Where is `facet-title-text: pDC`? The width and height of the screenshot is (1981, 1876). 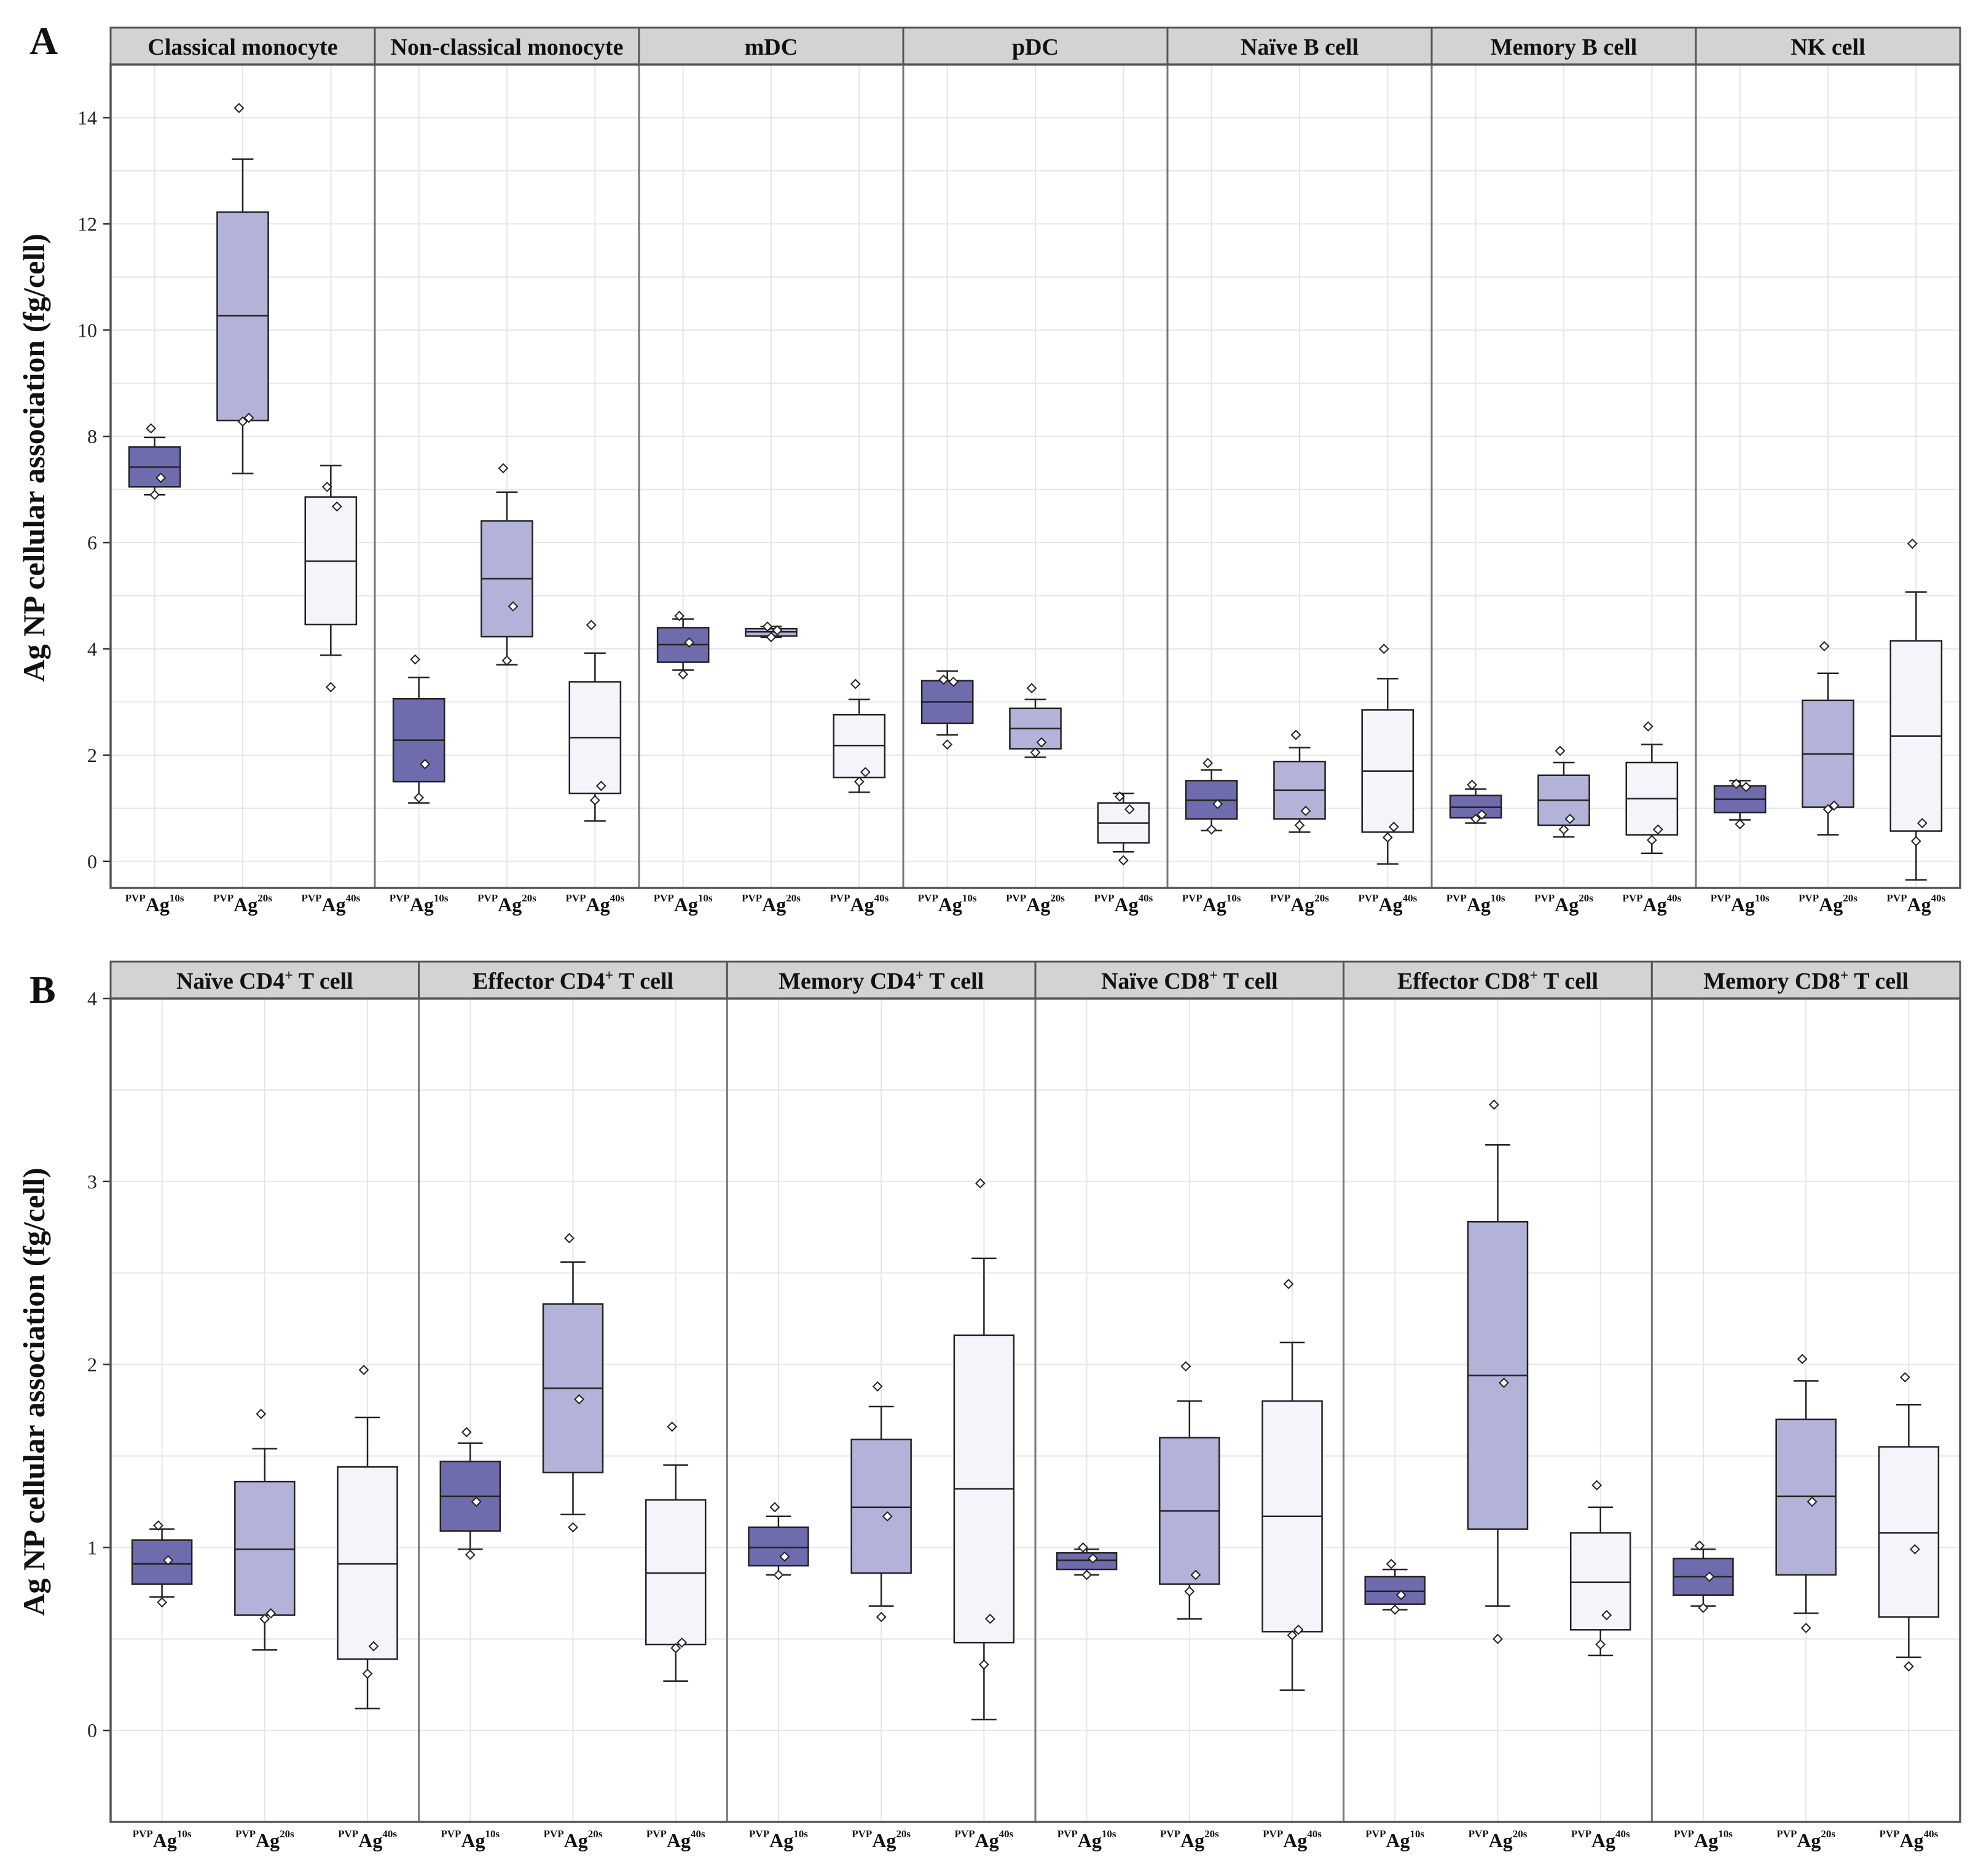 facet-title-text: pDC is located at coordinates (1035, 47).